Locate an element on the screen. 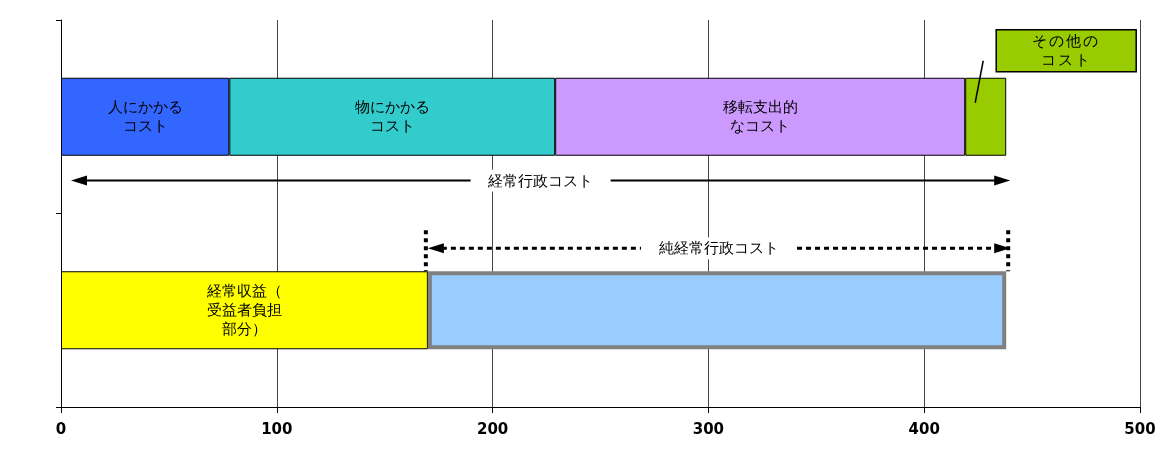  annotation: 経常行政コスト is located at coordinates (540, 180).